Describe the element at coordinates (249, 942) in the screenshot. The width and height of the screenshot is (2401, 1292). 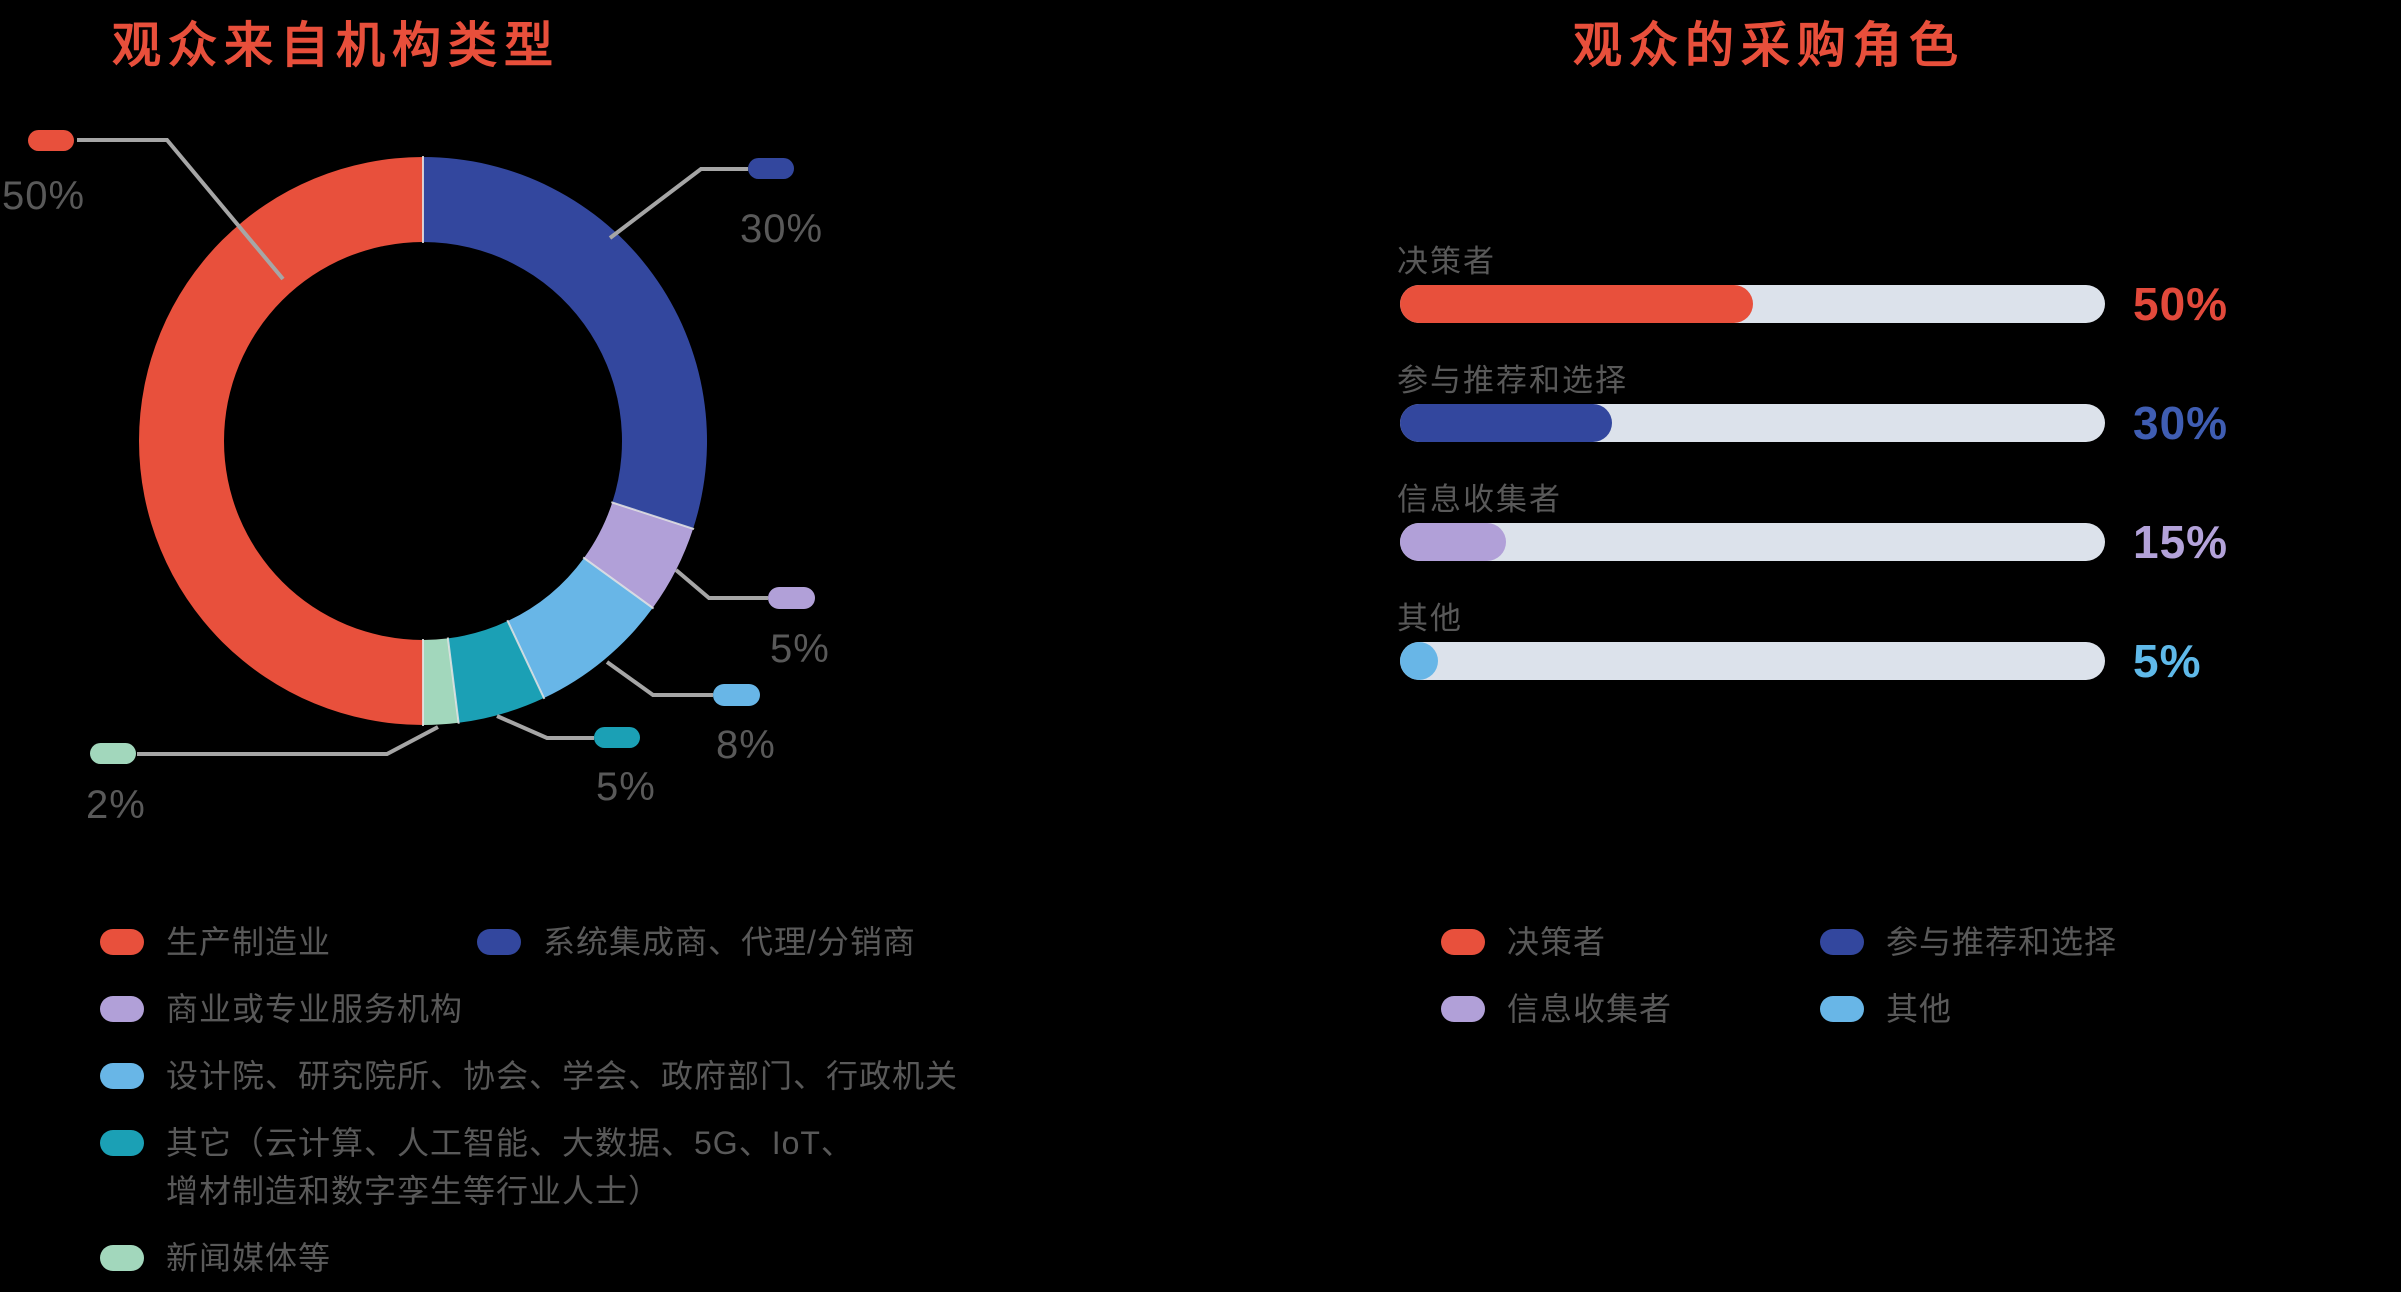
I see `legend-item-label: 生产制造业` at that location.